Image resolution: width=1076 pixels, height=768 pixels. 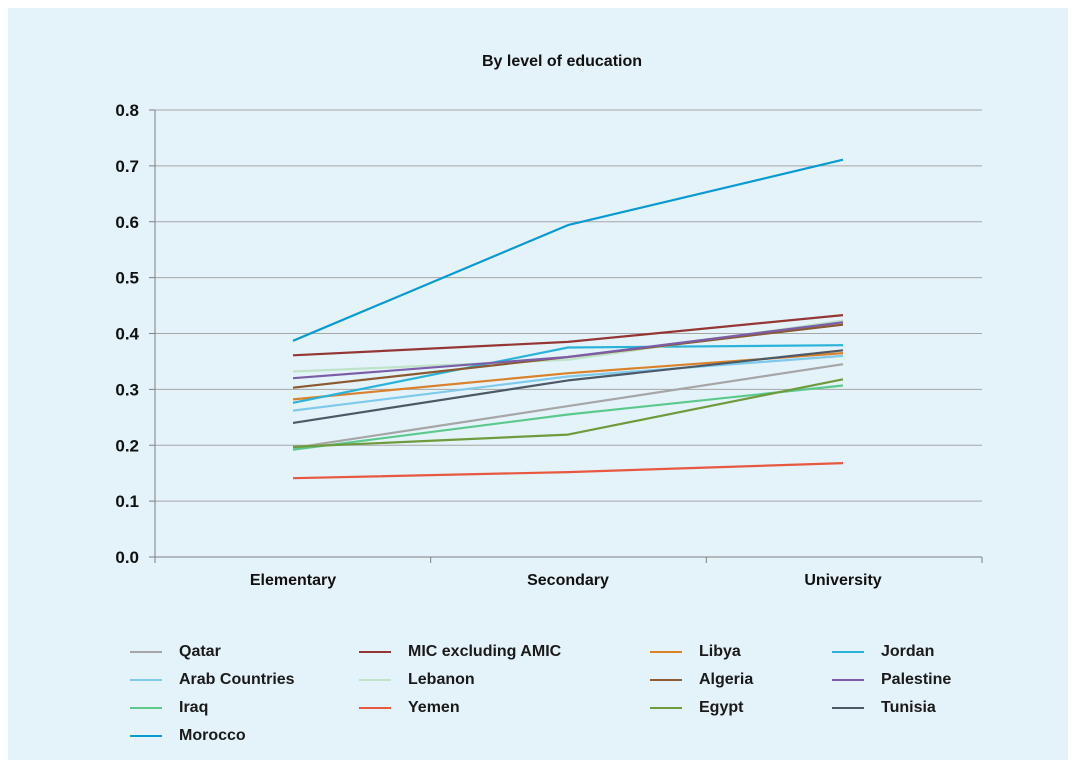 I want to click on y-tick-label: 0.1, so click(x=127, y=501).